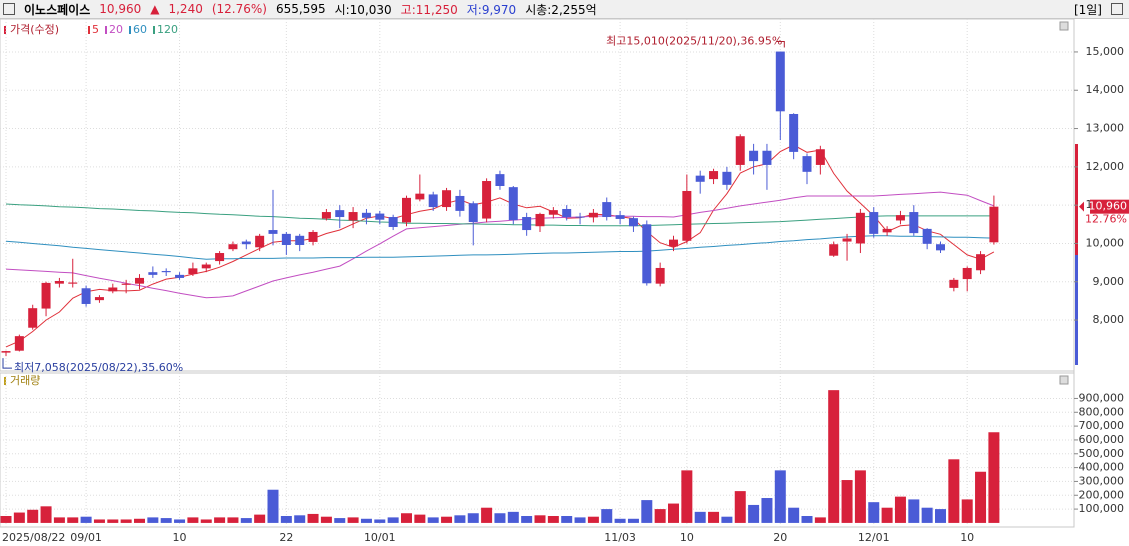  Describe the element at coordinates (1105, 242) in the screenshot. I see `y-tick-label: 10,000` at that location.